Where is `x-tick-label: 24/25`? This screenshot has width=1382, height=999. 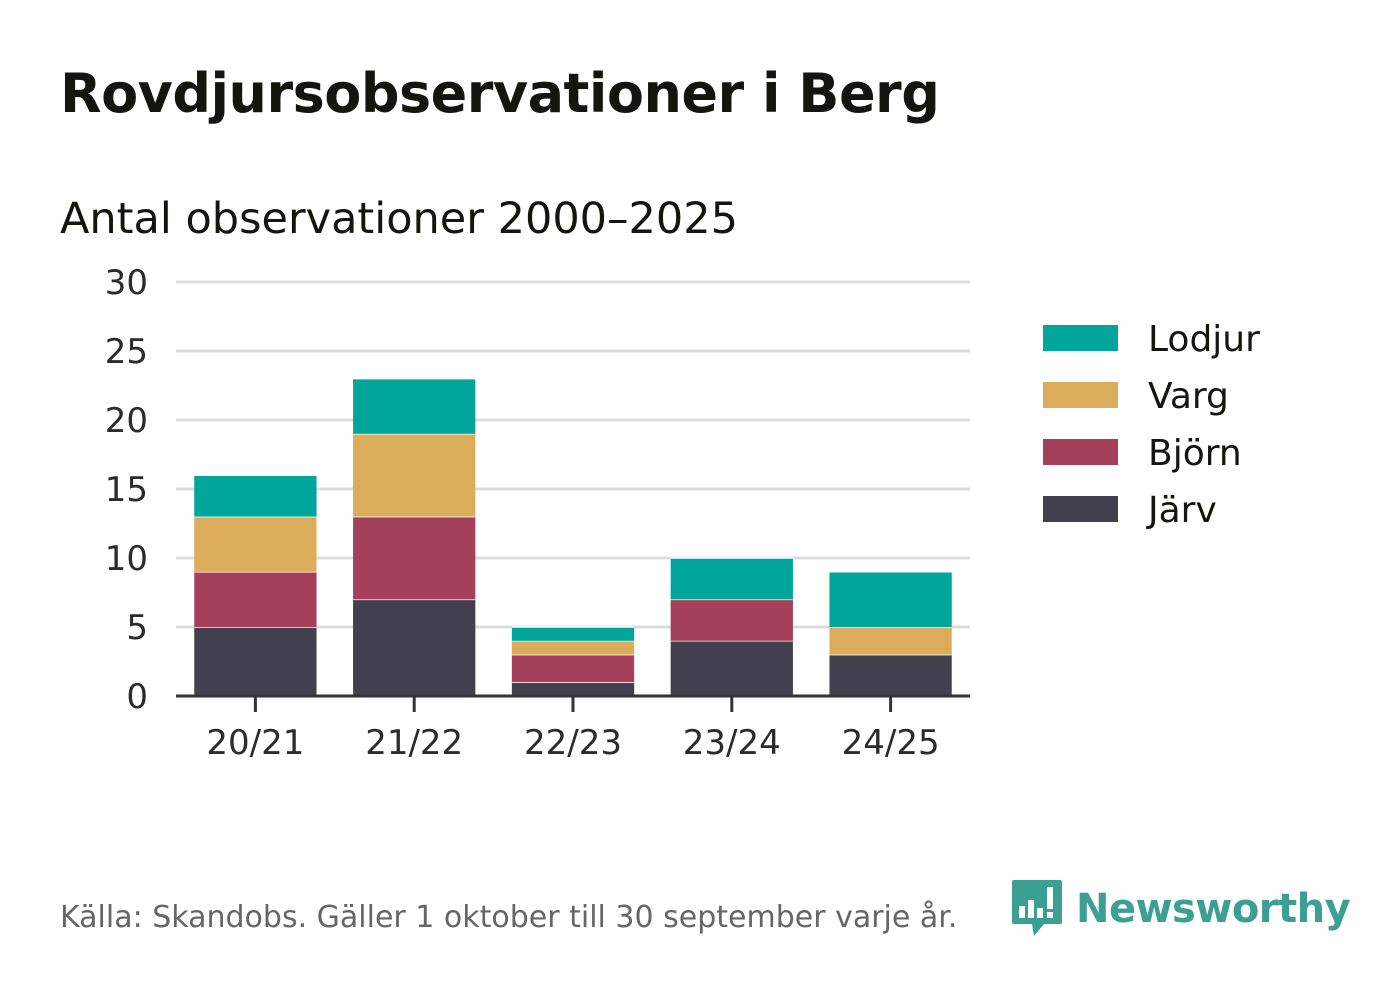 x-tick-label: 24/25 is located at coordinates (891, 743).